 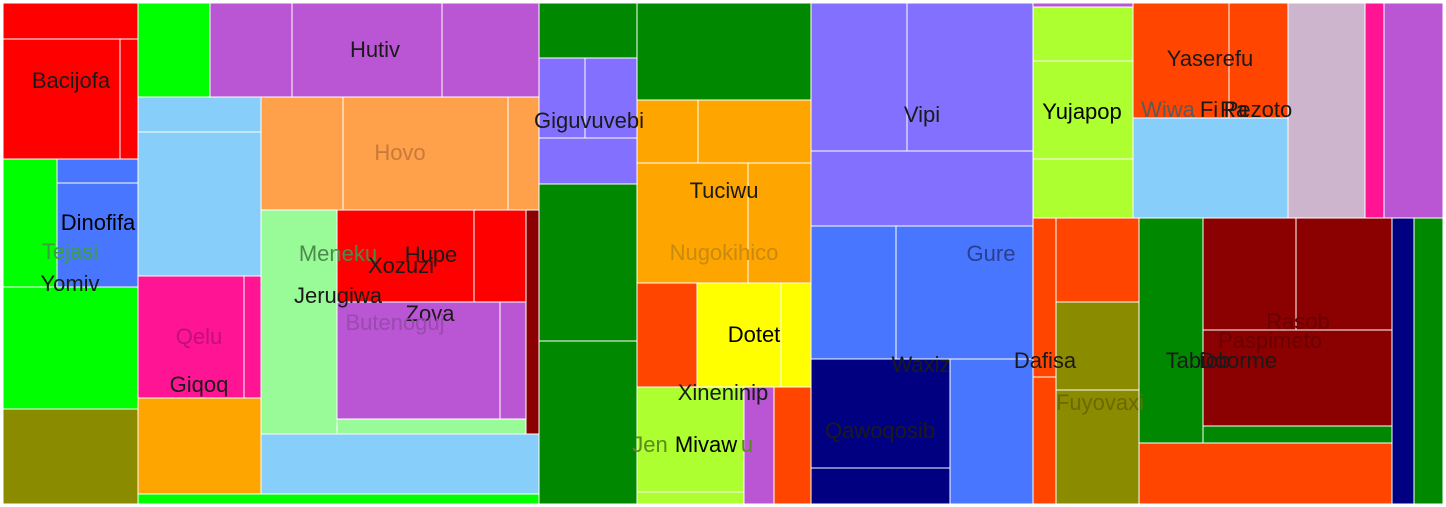 I want to click on treemap-label: Waxiz, so click(x=920, y=364).